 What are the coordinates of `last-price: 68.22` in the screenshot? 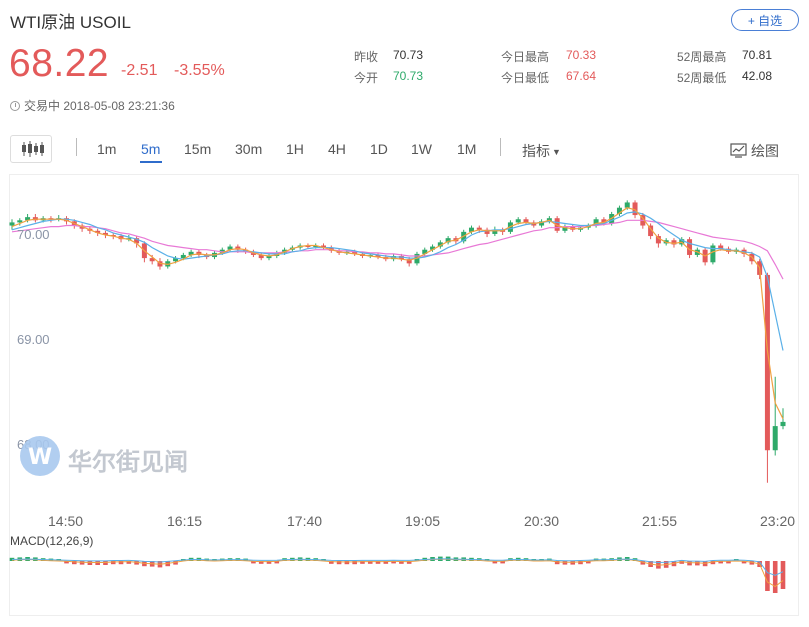 It's located at (59, 63).